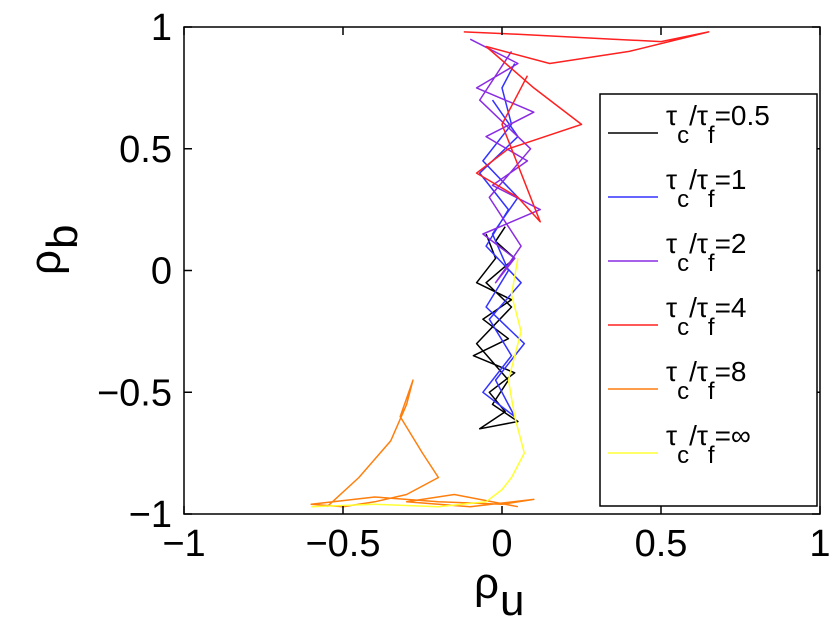 The width and height of the screenshot is (830, 626). I want to click on x-tick-label: 0.5, so click(661, 544).